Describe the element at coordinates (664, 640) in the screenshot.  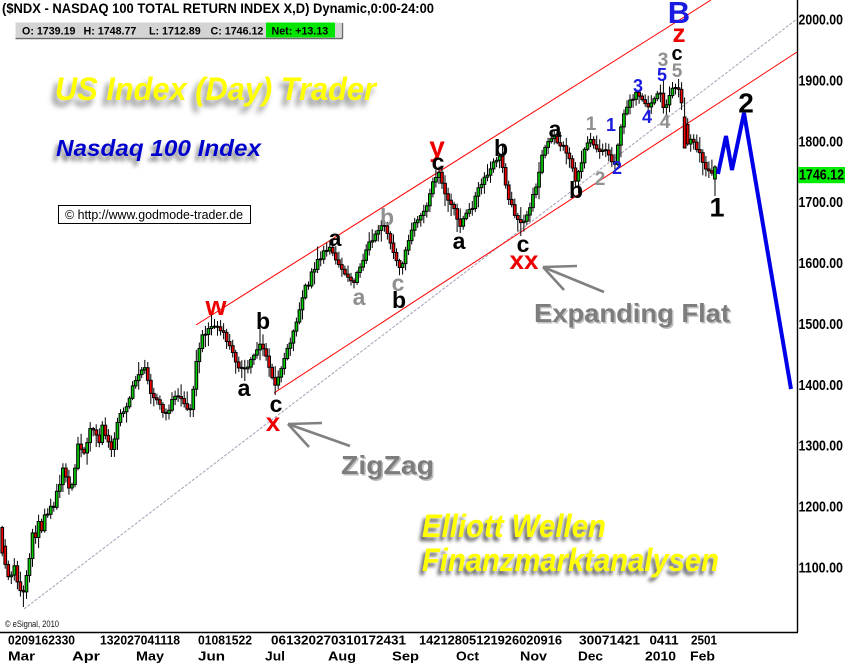
I see `svg-text: 0411` at that location.